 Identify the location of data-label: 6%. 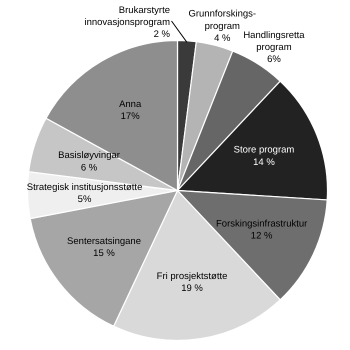
(274, 59).